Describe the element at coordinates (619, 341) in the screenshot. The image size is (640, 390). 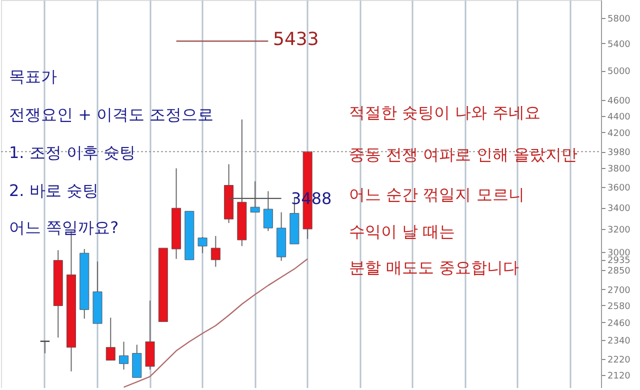
I see `y-tick-label: 2340` at that location.